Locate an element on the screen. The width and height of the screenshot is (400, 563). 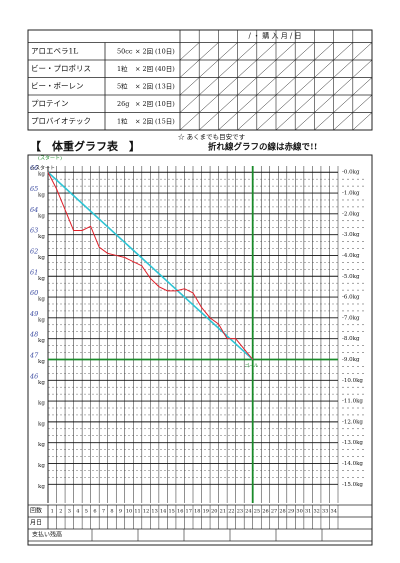
day-number: 26 is located at coordinates (265, 512).